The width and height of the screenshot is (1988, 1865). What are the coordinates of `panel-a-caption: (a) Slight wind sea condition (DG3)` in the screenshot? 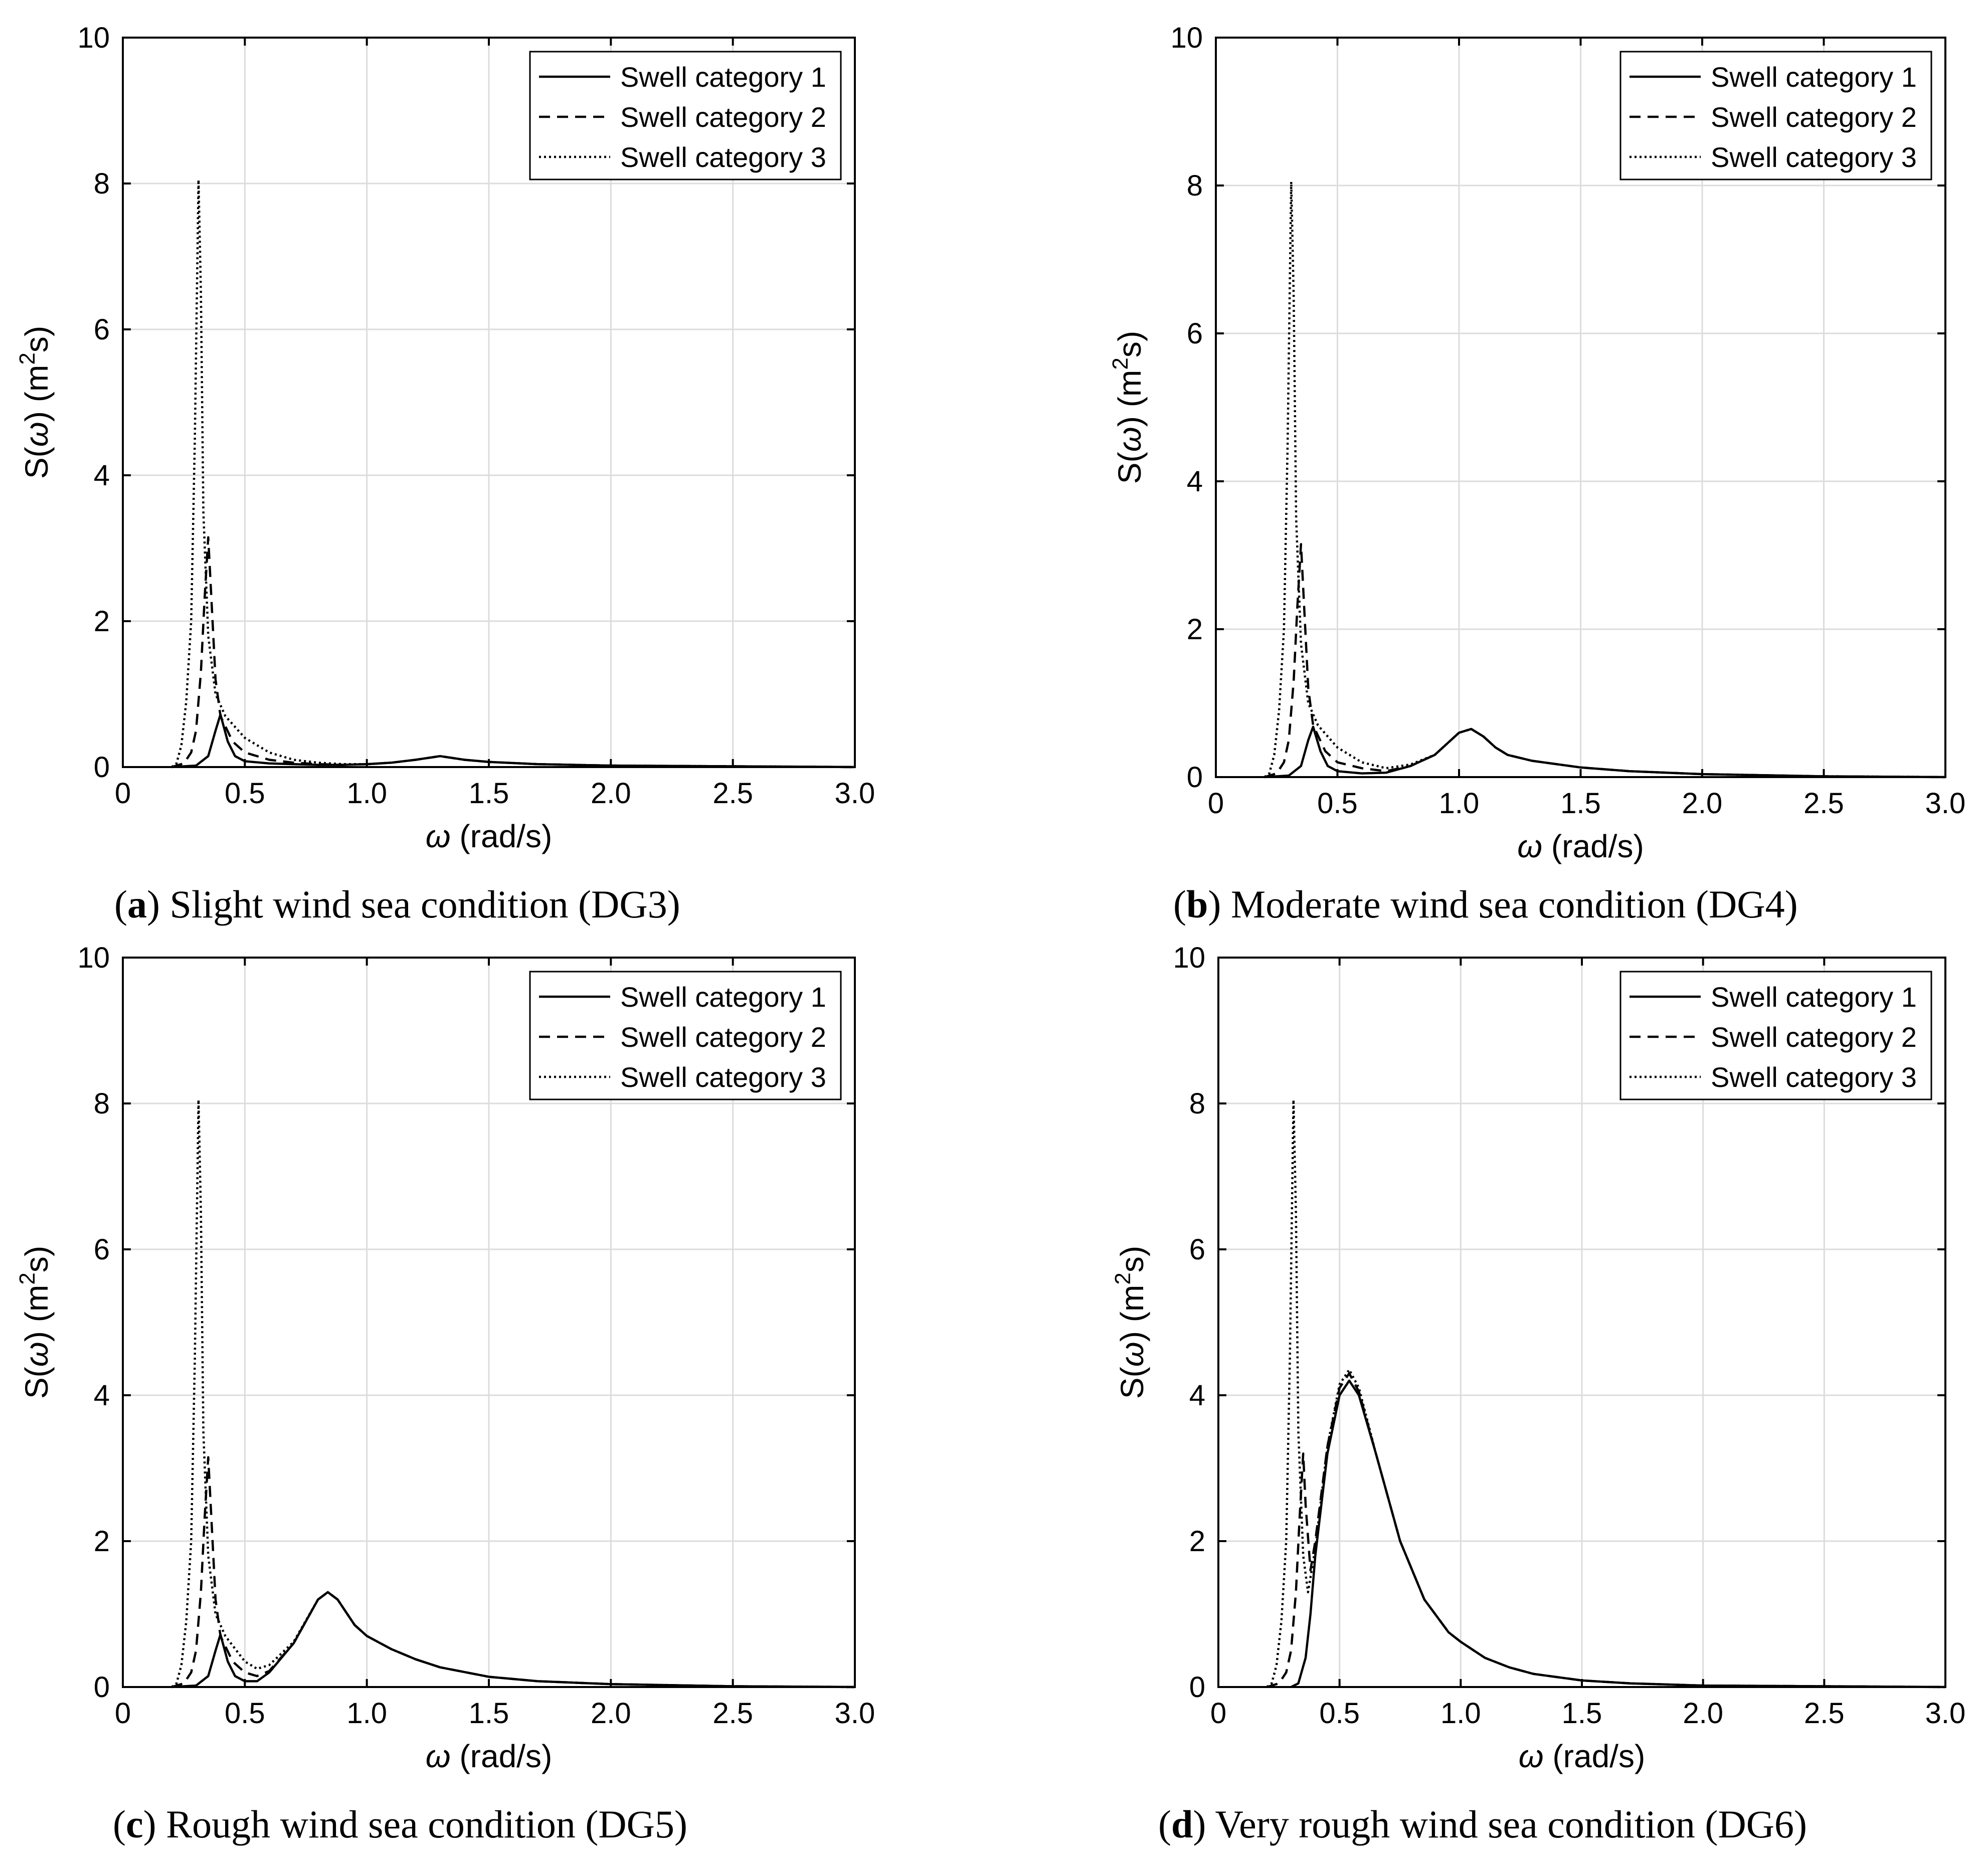 It's located at (397, 904).